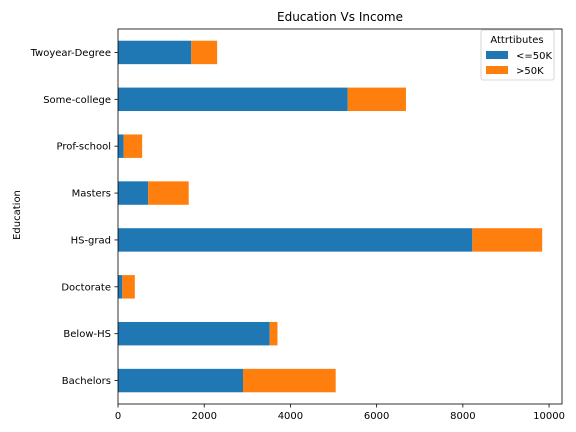 The height and width of the screenshot is (432, 576). What do you see at coordinates (340, 413) in the screenshot?
I see `x-axis-ticks: 0 2000 4000 6000 8000 10000` at bounding box center [340, 413].